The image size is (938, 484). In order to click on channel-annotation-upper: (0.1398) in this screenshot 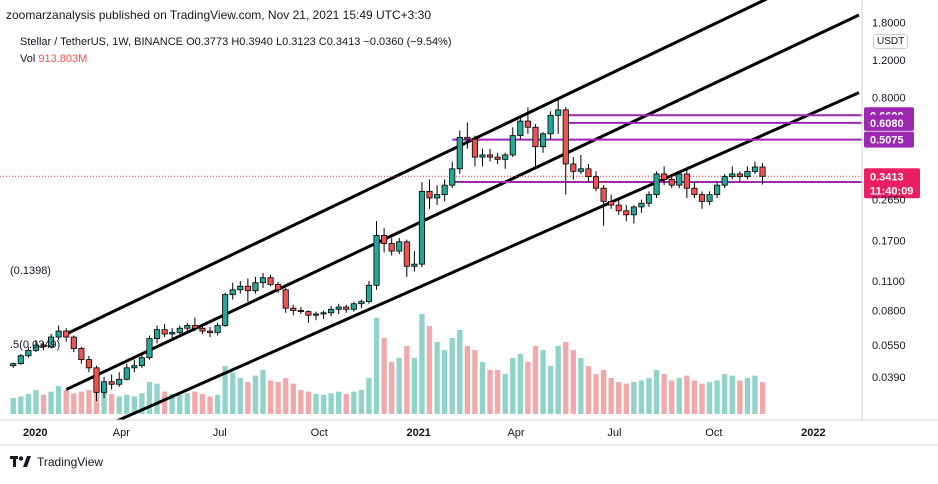, I will do `click(30, 271)`.